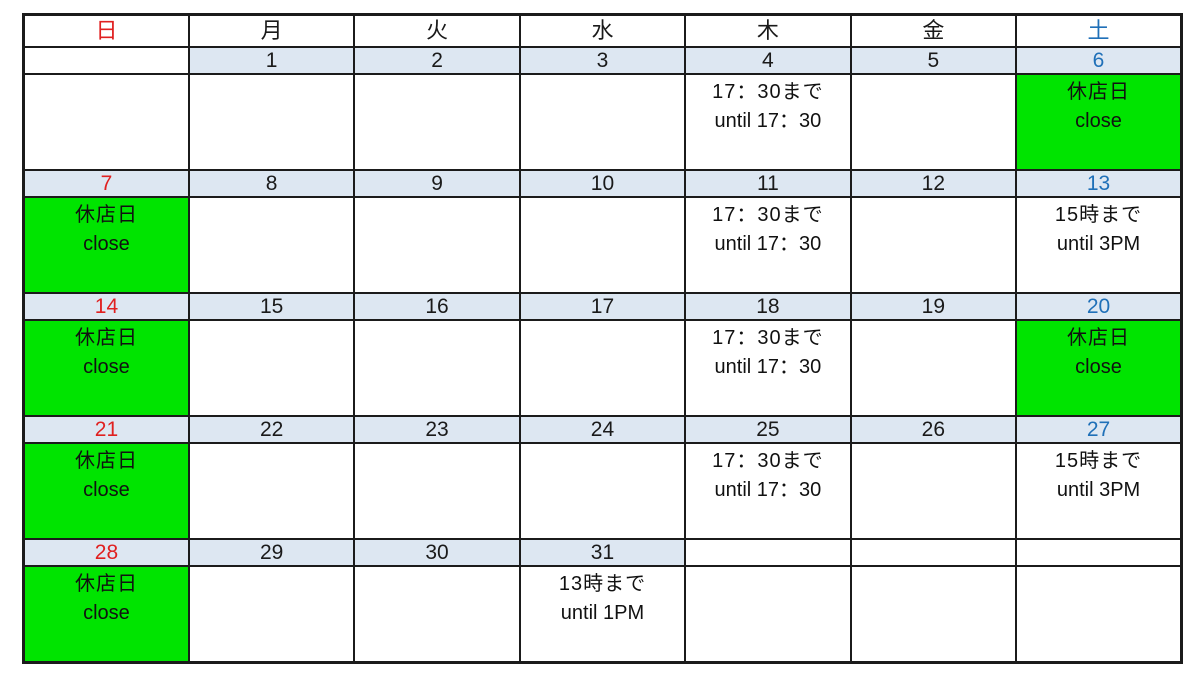 The image size is (1200, 685). I want to click on note-line-jp: 15時まで, so click(1098, 461).